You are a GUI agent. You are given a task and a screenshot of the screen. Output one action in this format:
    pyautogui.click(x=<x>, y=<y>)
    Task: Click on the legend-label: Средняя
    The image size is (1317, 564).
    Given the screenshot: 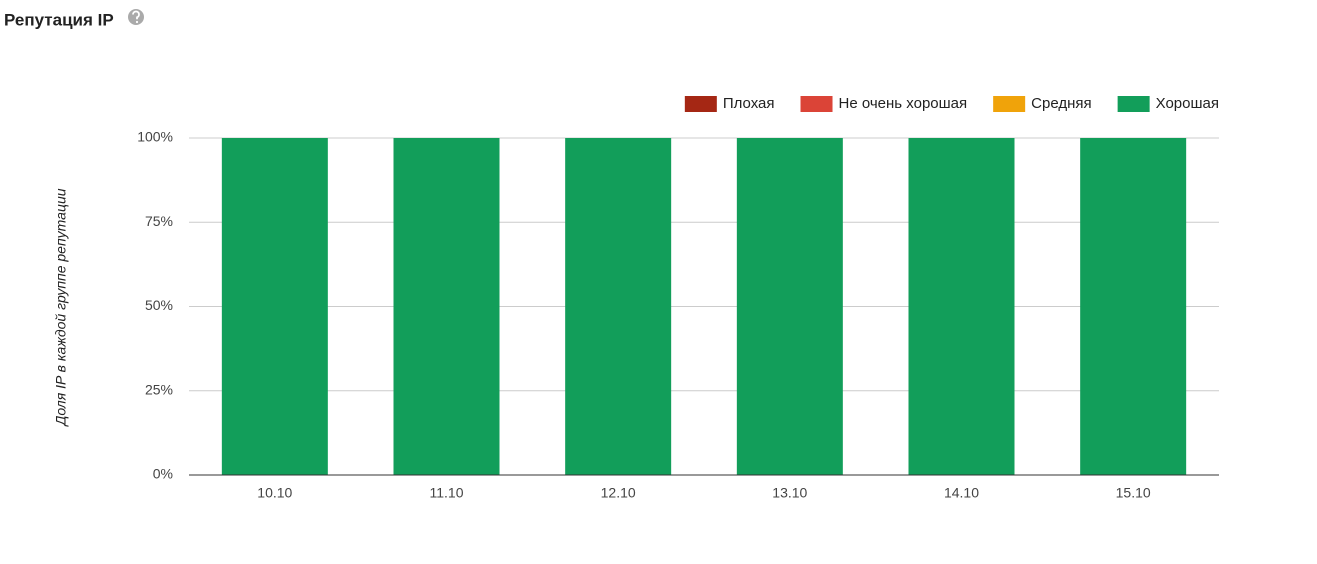 What is the action you would take?
    pyautogui.click(x=1061, y=103)
    